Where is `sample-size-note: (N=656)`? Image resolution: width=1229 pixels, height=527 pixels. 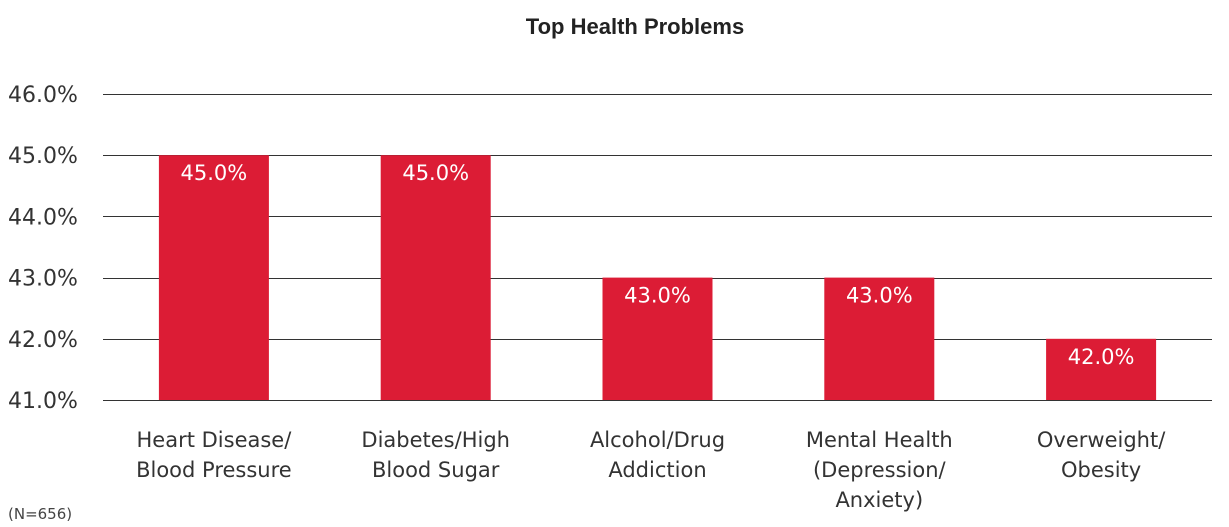
sample-size-note: (N=656) is located at coordinates (40, 514).